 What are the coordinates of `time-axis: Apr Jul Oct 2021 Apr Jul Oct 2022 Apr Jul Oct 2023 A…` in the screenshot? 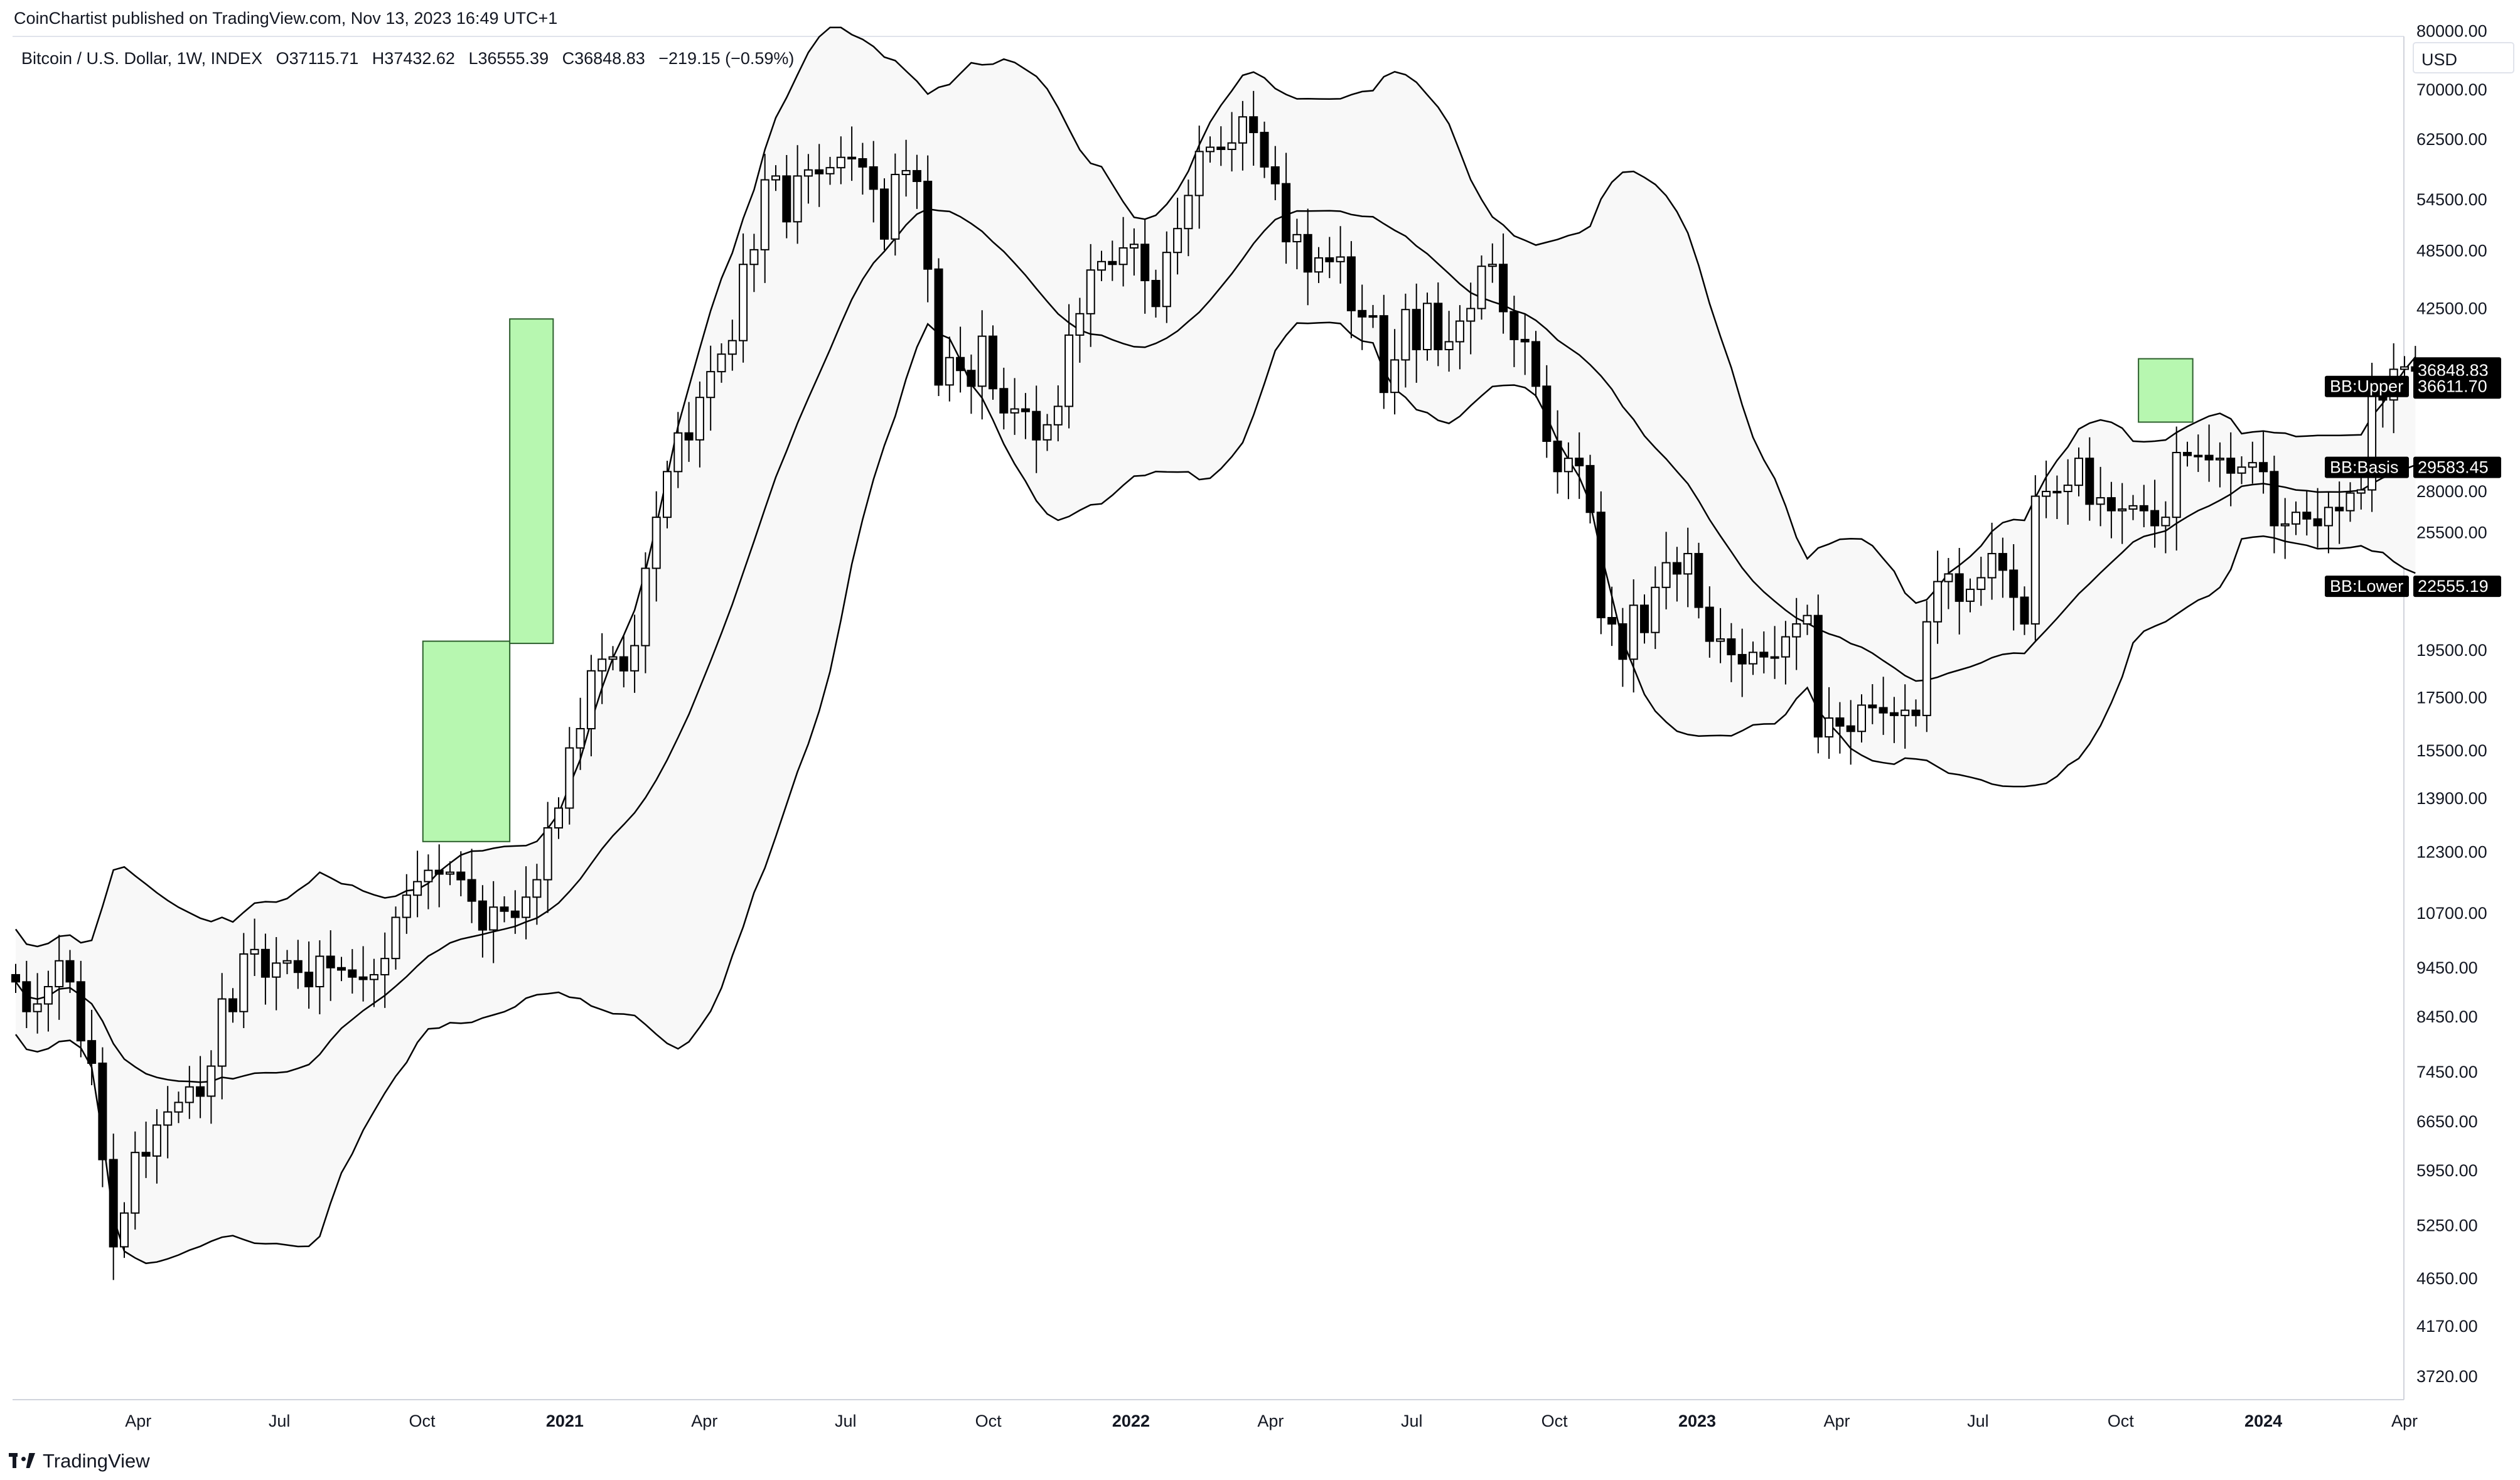 It's located at (1271, 1421).